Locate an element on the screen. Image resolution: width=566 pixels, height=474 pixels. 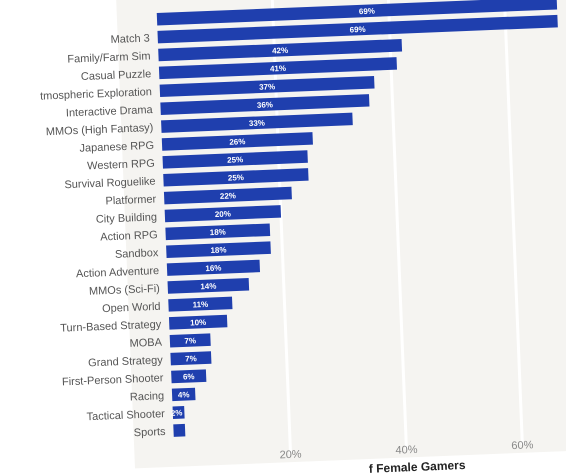
category-label-21: Tactical Shooter is located at coordinates (125, 415).